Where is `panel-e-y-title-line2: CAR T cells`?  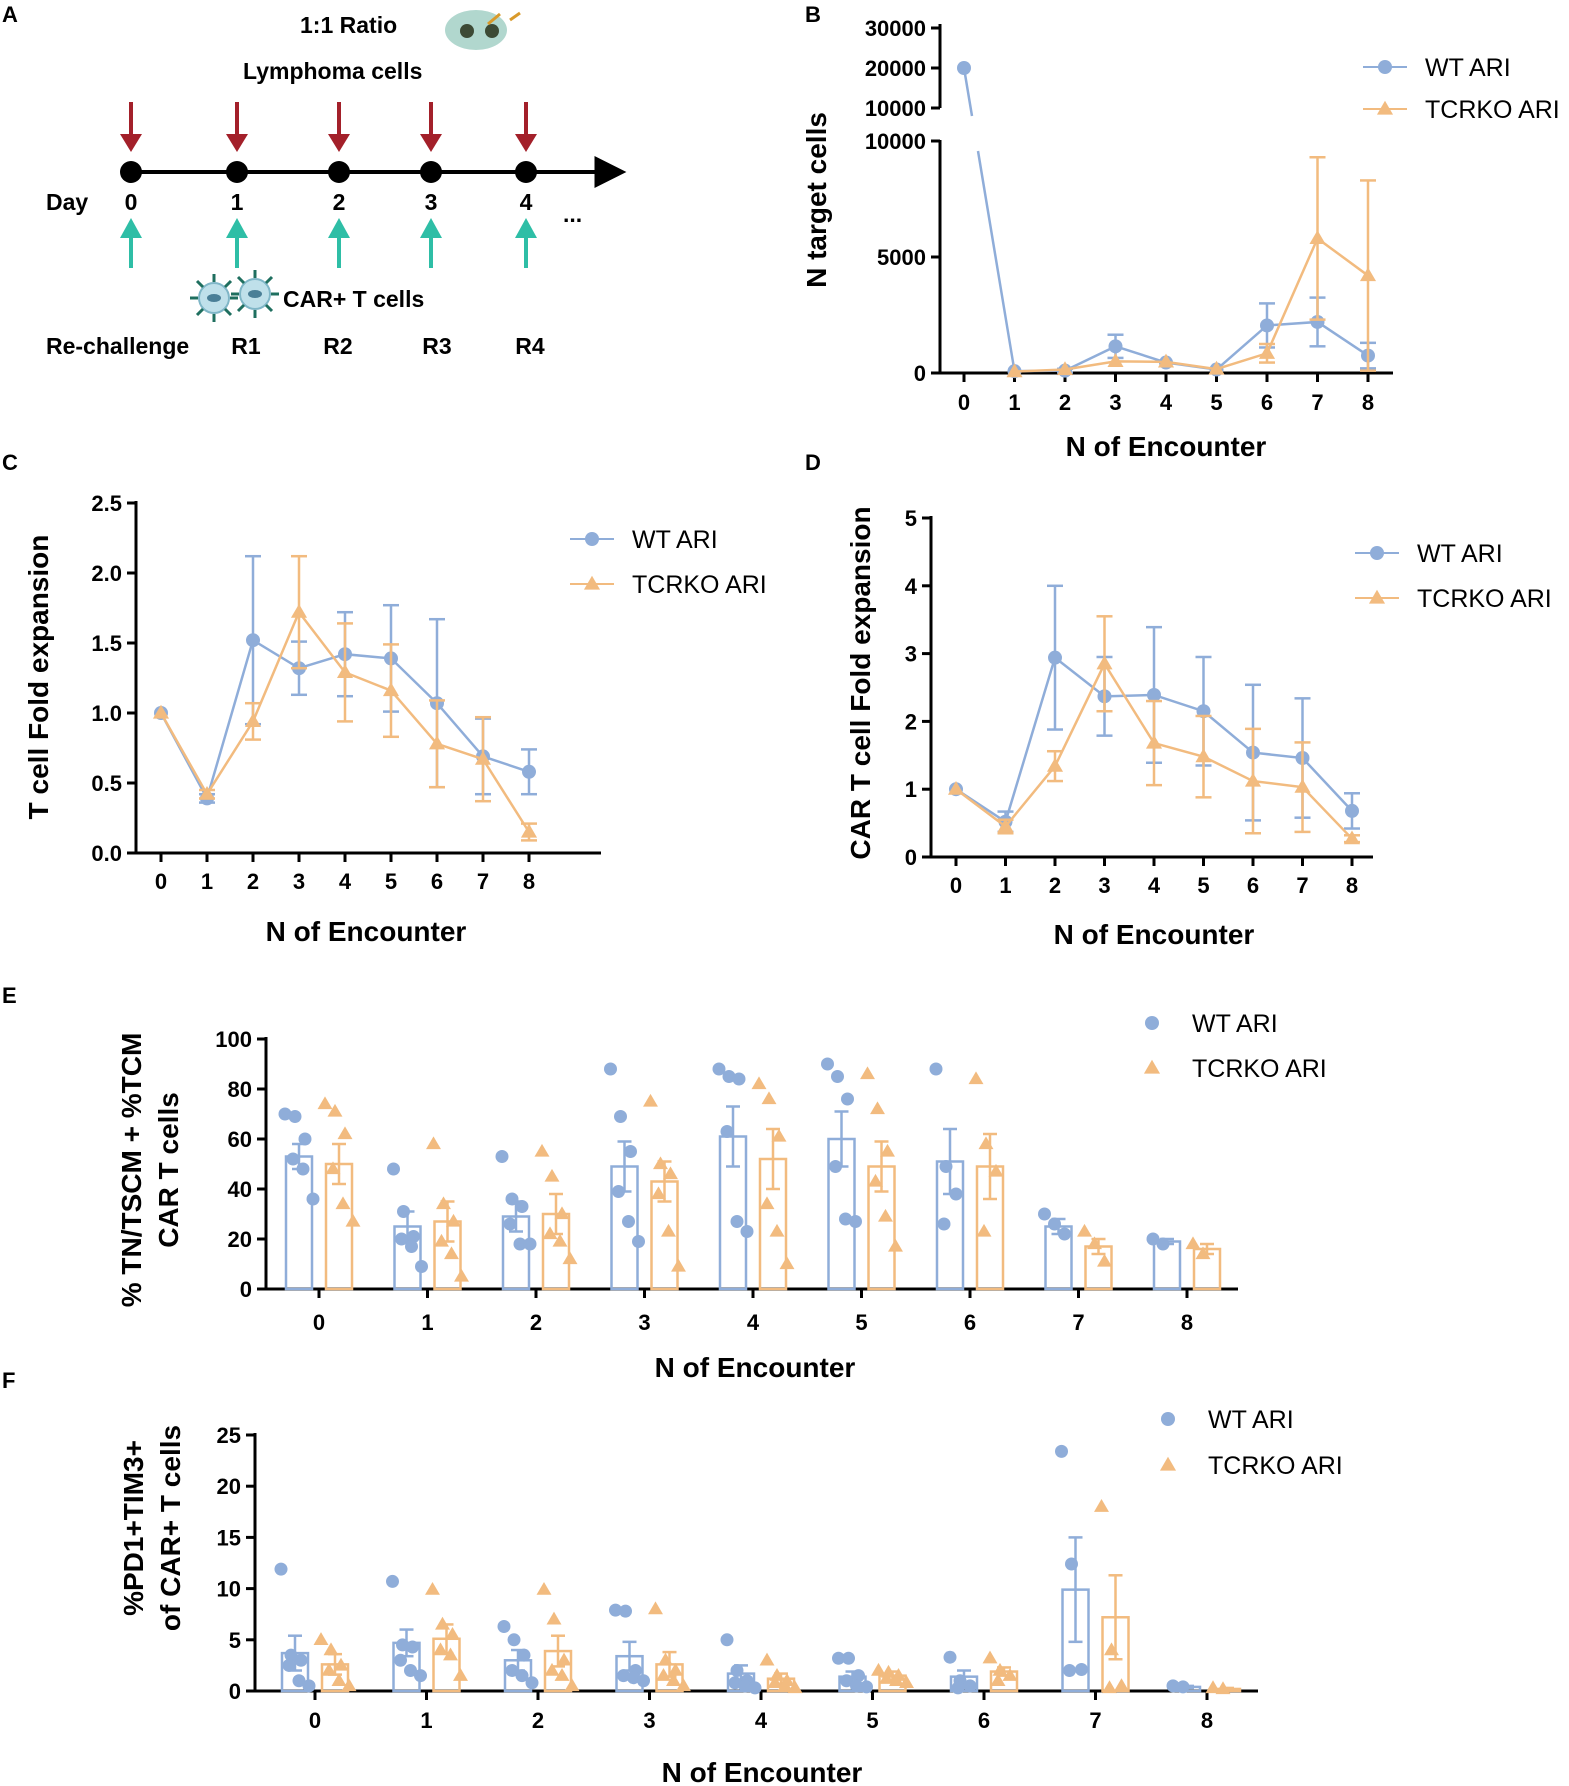 panel-e-y-title-line2: CAR T cells is located at coordinates (168, 1170).